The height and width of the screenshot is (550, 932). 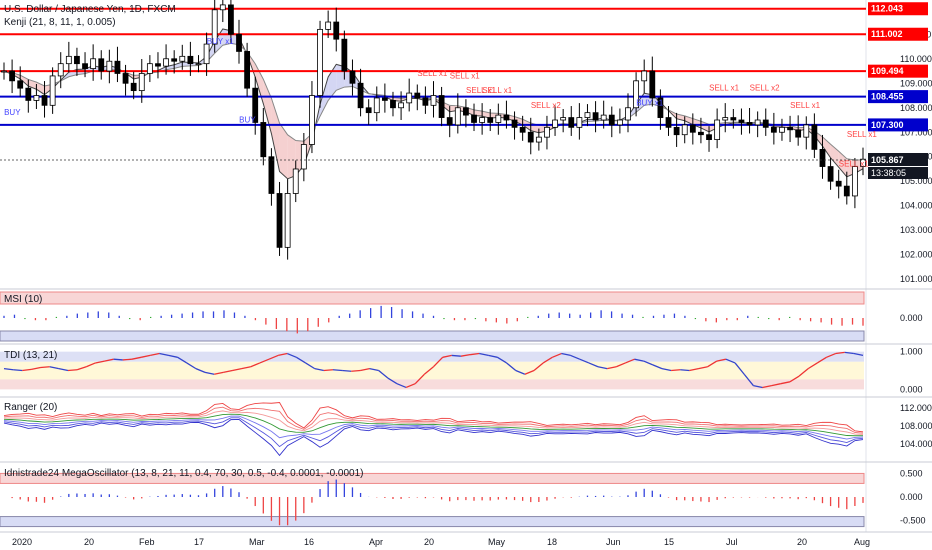 What do you see at coordinates (854, 164) in the screenshot?
I see `sell-signal-label: SELL x1` at bounding box center [854, 164].